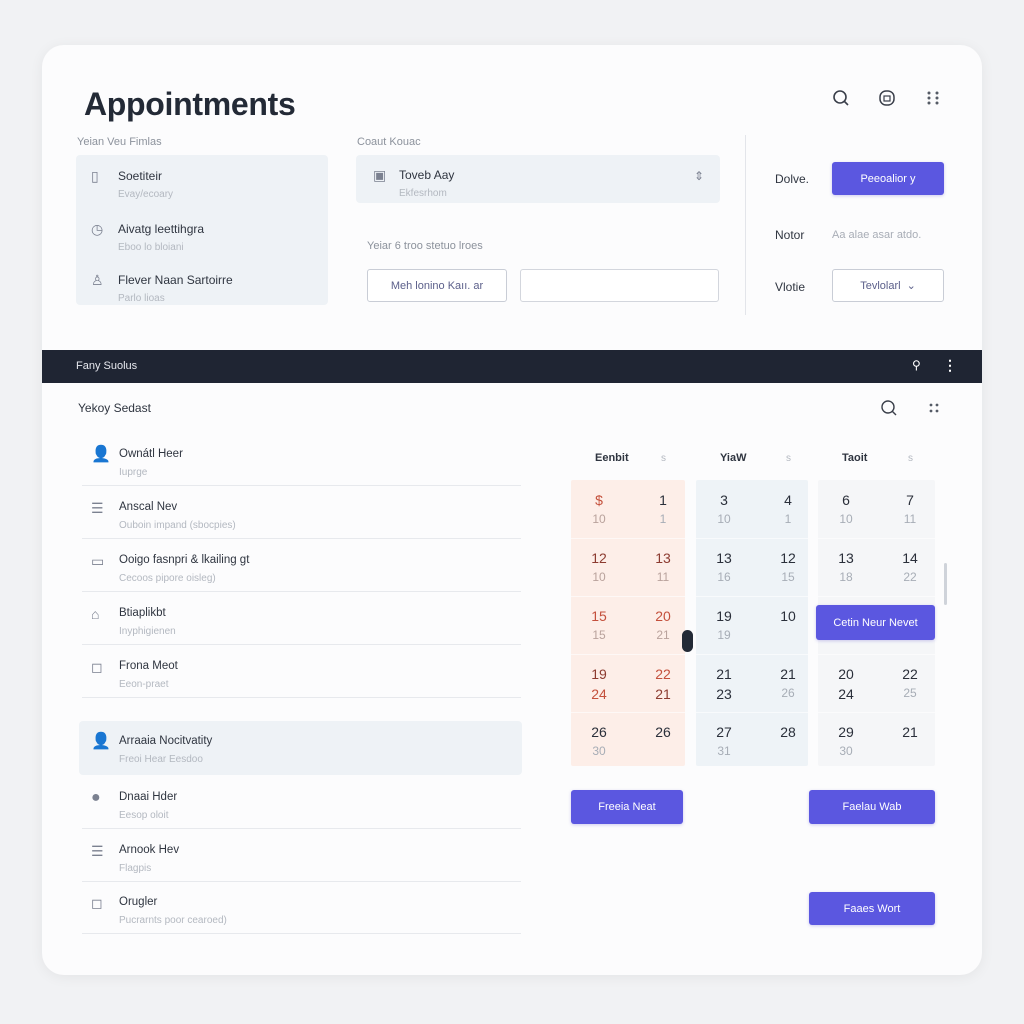  Describe the element at coordinates (161, 229) in the screenshot. I see `left-item-title: Aivatg leettihgra` at that location.